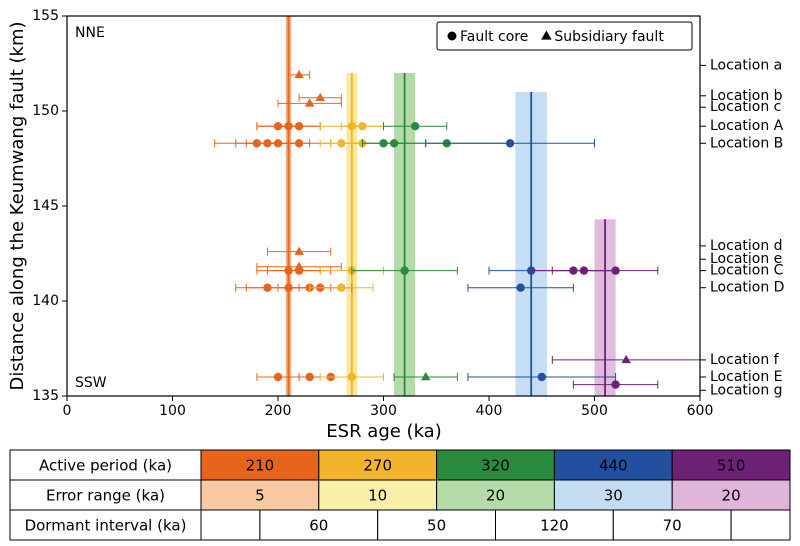 This screenshot has width=800, height=546. Describe the element at coordinates (745, 360) in the screenshot. I see `location-label: Location f` at that location.